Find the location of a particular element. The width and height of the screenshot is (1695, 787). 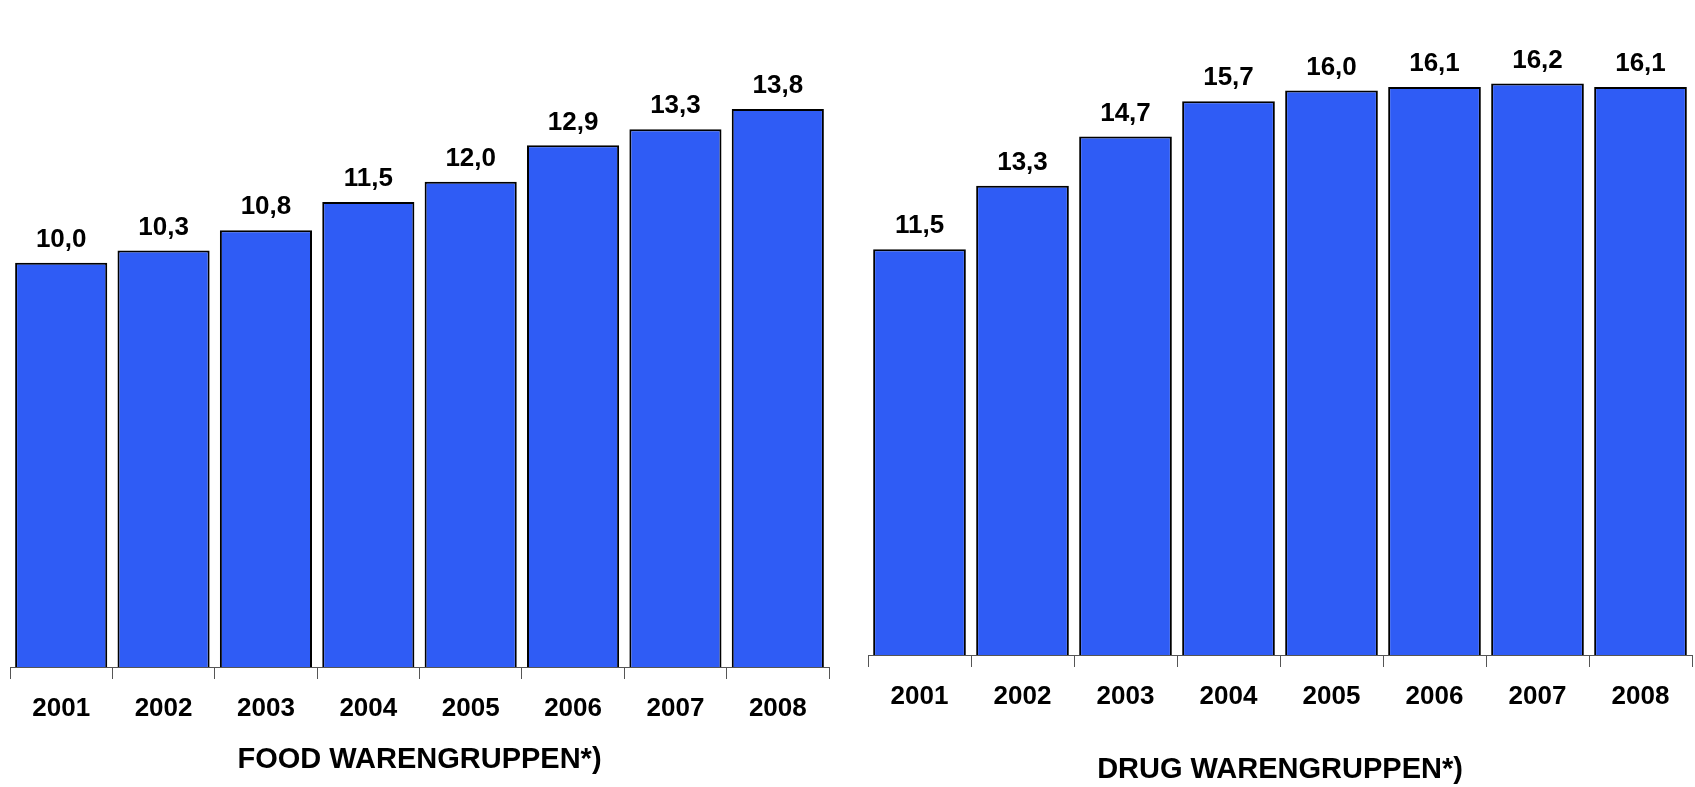

data-label: 13,8 is located at coordinates (778, 84).